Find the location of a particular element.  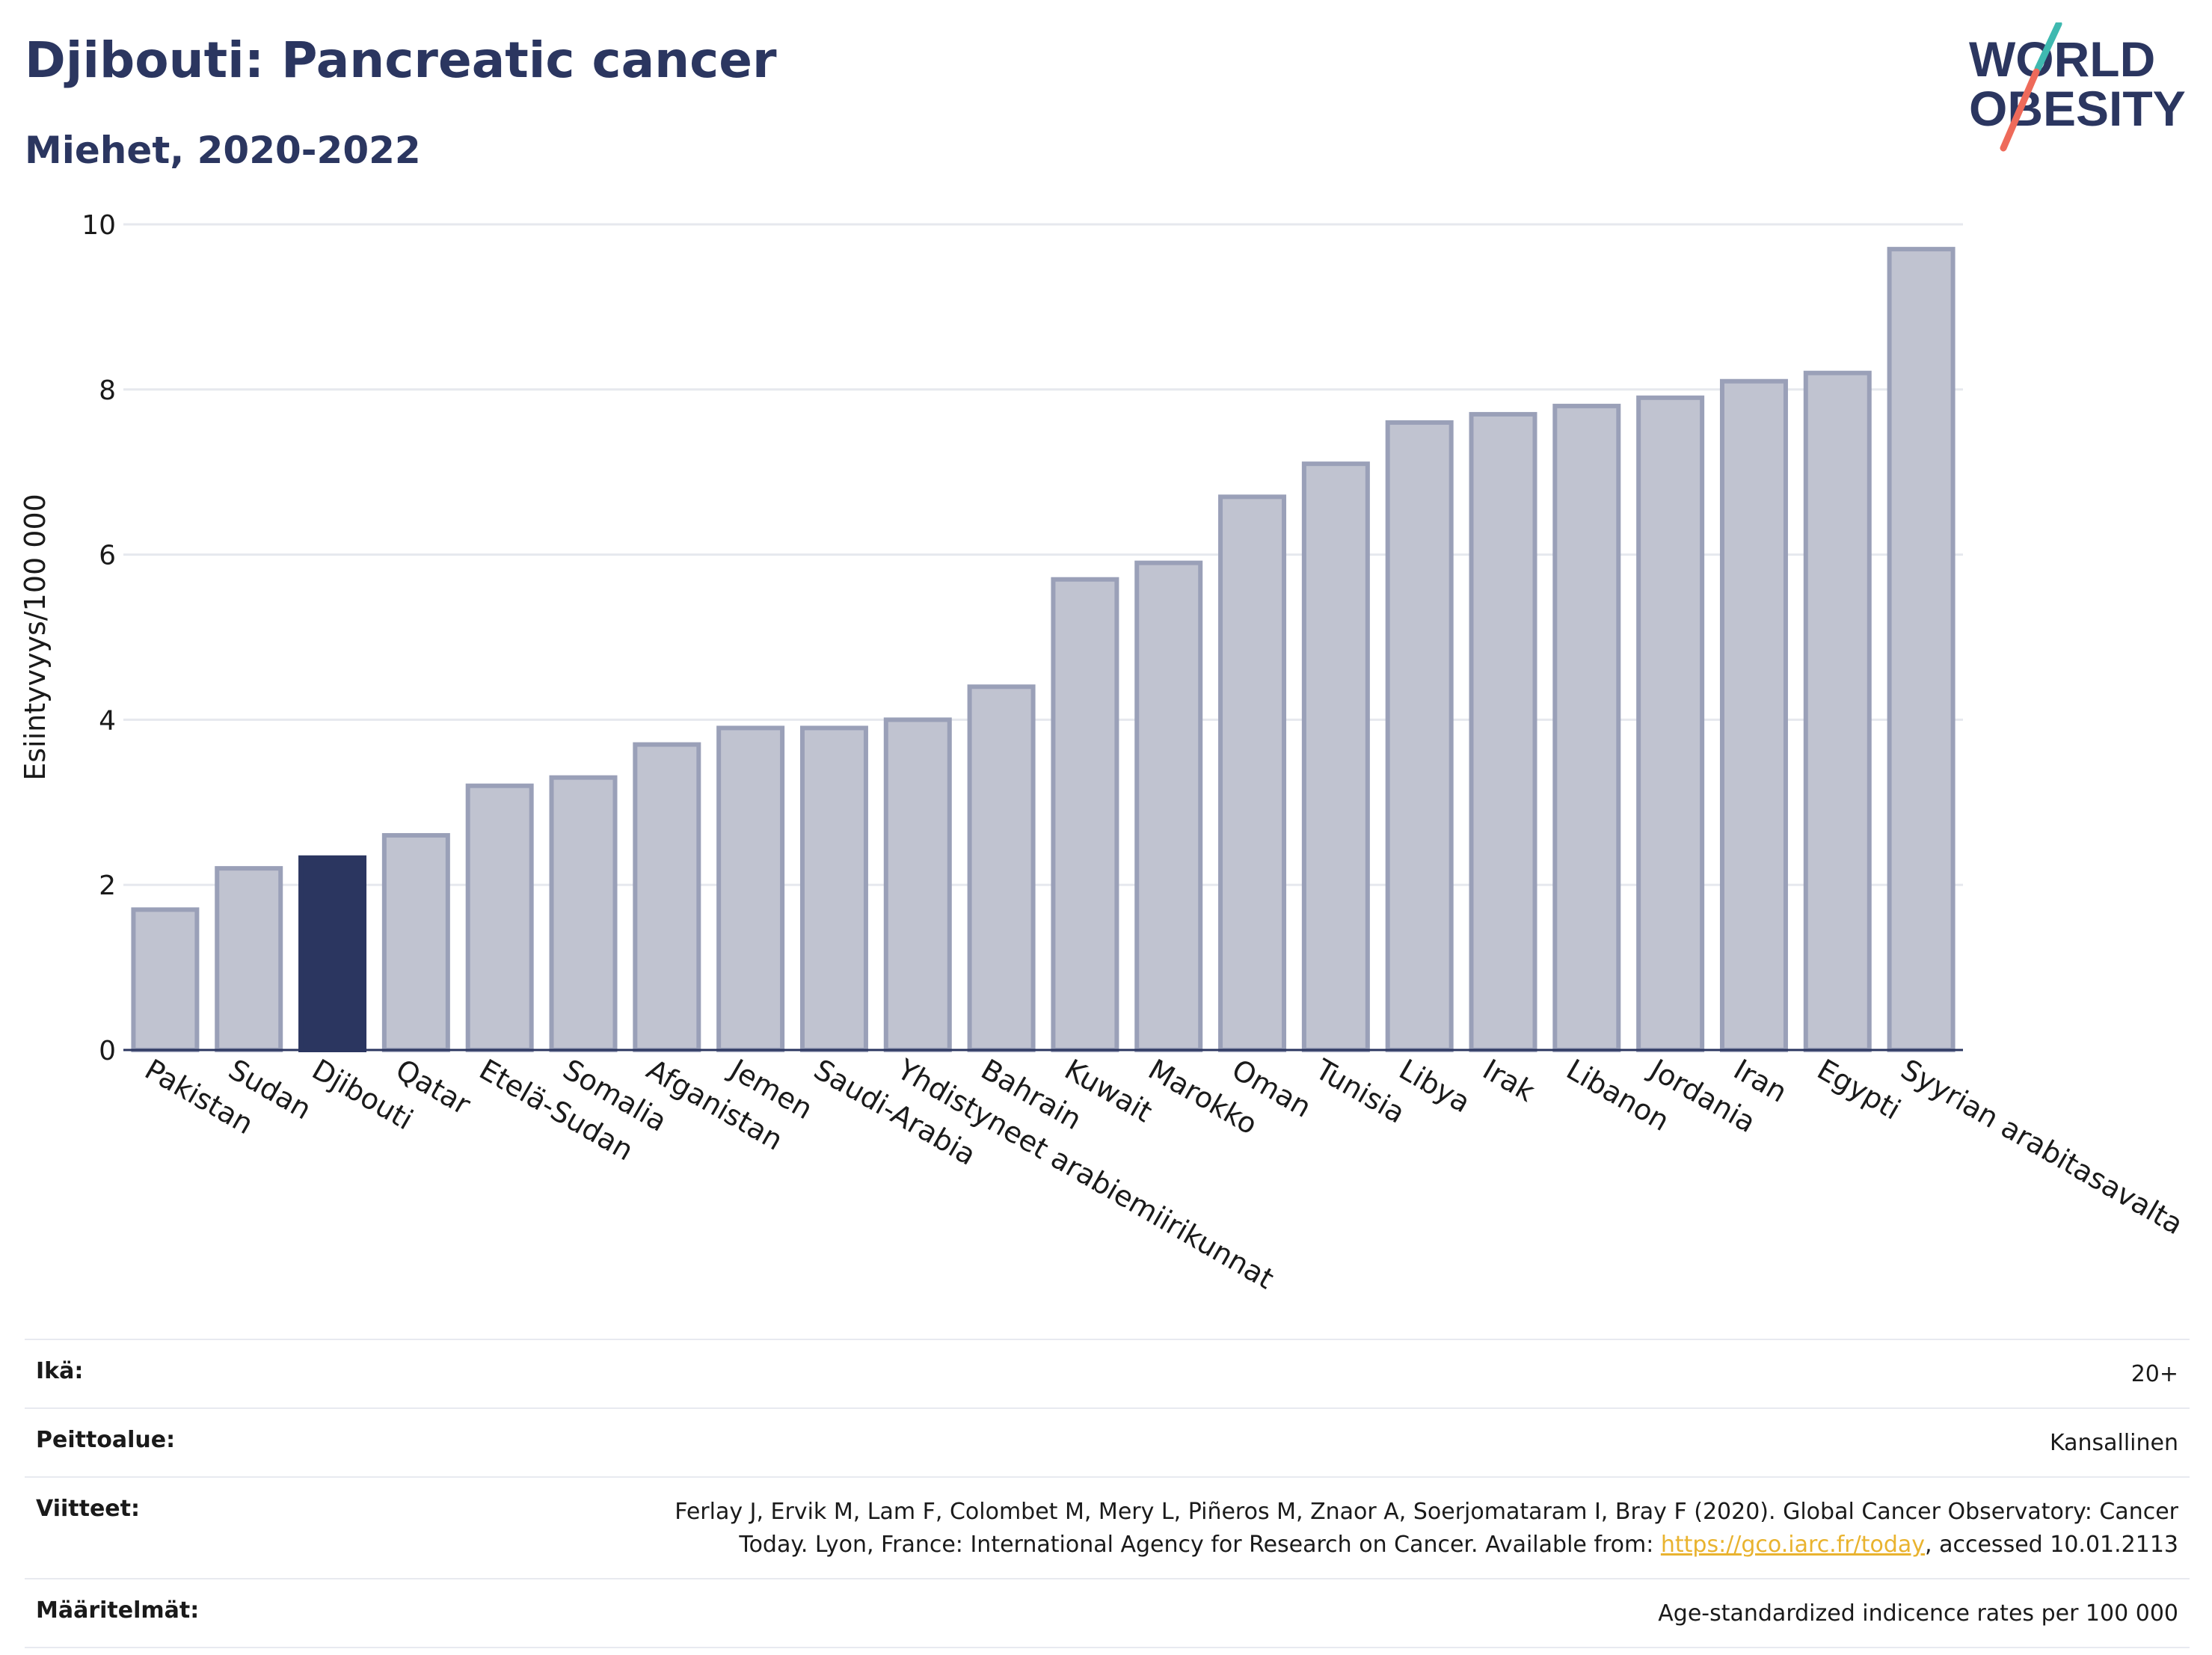

x-tick-label: Libya is located at coordinates (1435, 1086).